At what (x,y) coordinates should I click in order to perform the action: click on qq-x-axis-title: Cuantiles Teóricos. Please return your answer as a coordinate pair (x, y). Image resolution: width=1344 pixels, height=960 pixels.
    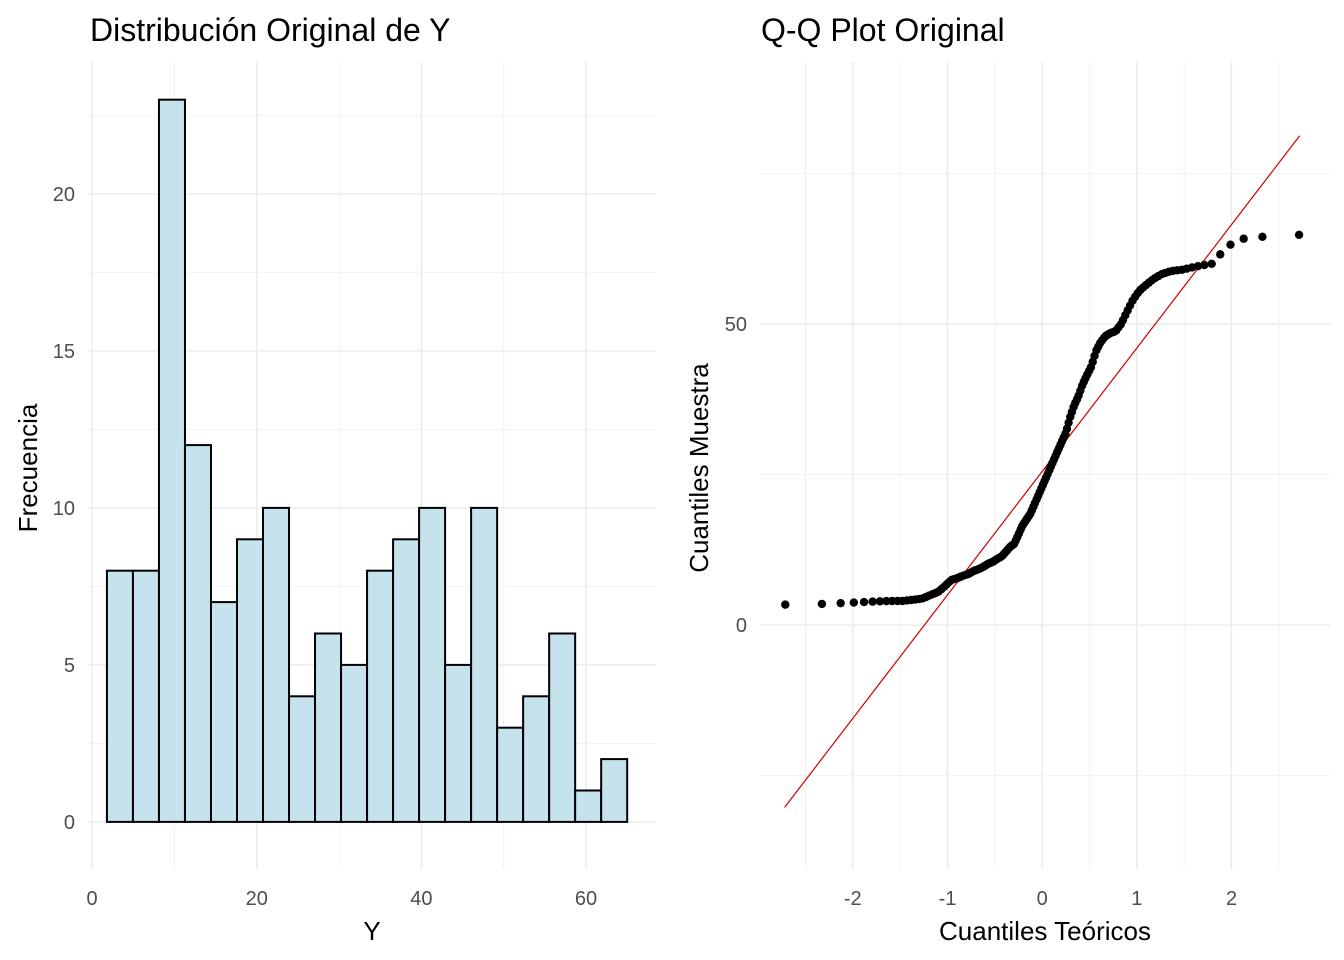
    Looking at the image, I should click on (1045, 931).